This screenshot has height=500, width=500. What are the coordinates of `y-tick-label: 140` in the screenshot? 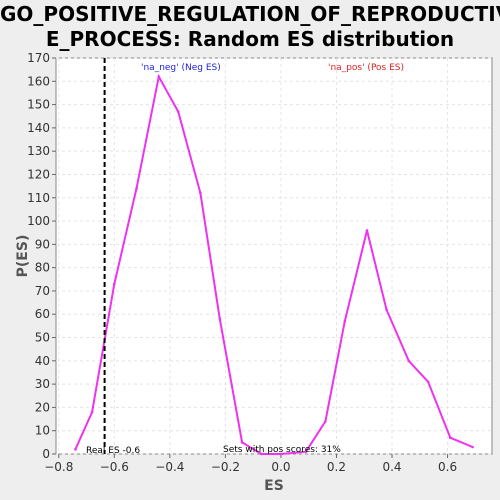 It's located at (38, 128).